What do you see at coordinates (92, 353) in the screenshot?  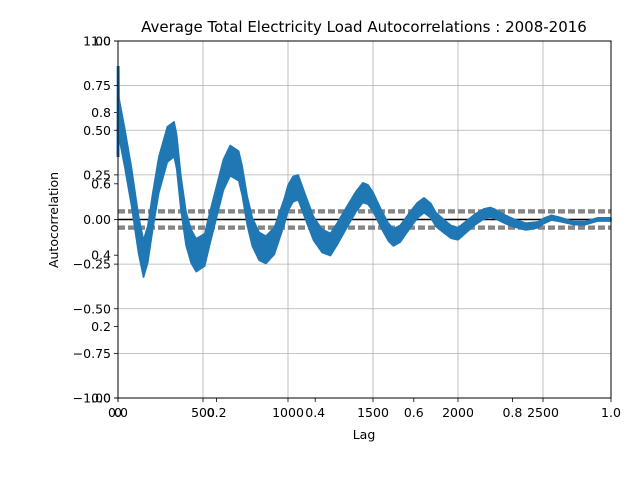 I see `y-tick-label: −0.75` at bounding box center [92, 353].